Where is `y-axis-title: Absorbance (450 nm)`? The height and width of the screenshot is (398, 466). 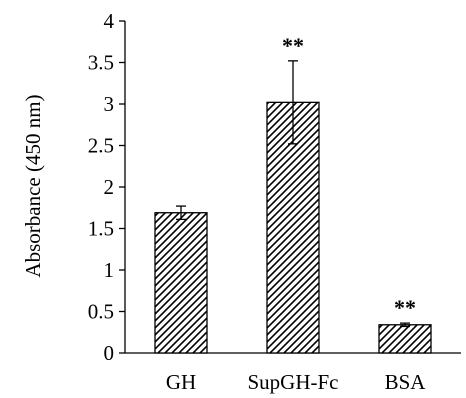 y-axis-title: Absorbance (450 nm) is located at coordinates (33, 185).